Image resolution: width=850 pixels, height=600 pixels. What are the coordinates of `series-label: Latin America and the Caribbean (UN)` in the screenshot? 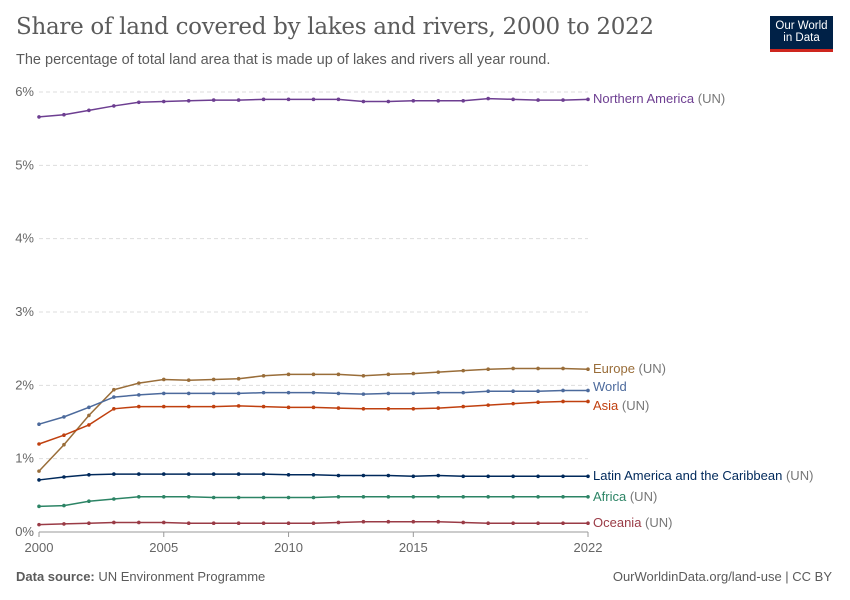 It's located at (703, 475).